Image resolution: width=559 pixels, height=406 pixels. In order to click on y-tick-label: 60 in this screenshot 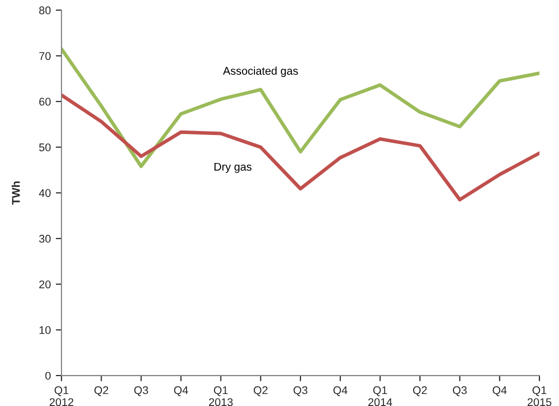, I will do `click(45, 102)`.